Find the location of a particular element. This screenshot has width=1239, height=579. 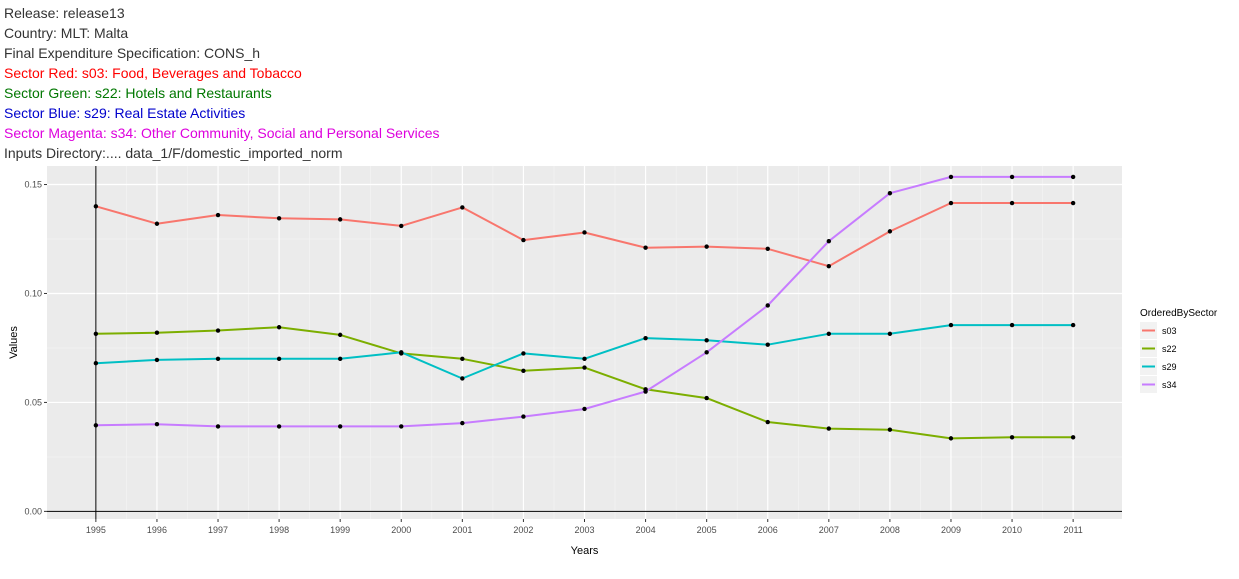

x-tick-label: 1995 is located at coordinates (96, 530).